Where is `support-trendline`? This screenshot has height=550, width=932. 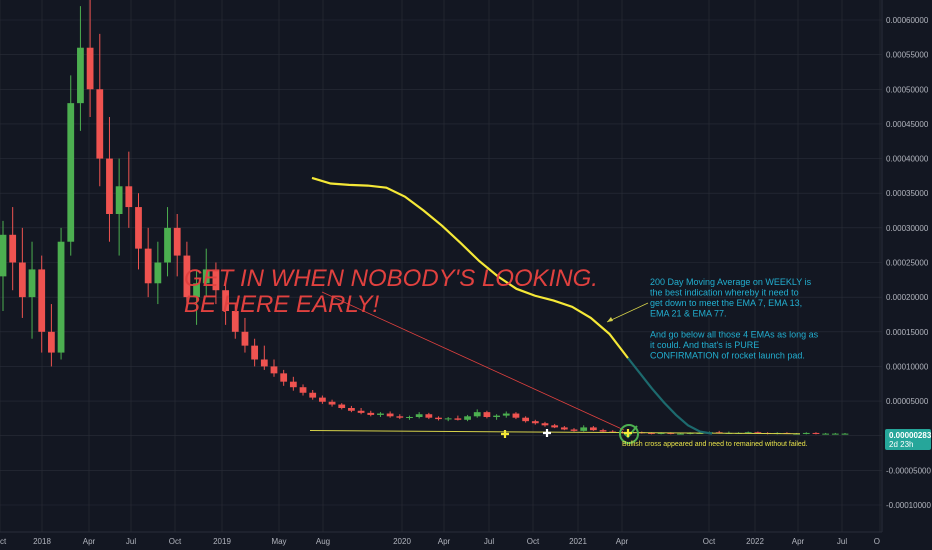
support-trendline is located at coordinates (555, 432).